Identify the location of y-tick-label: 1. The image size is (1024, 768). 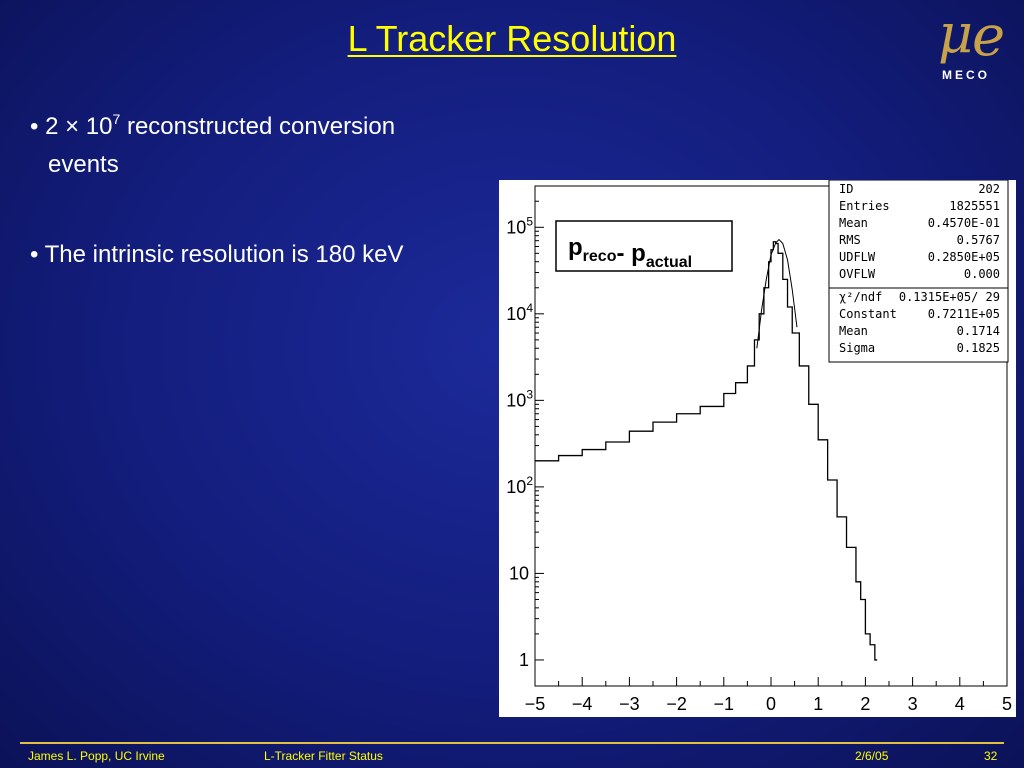
(524, 660).